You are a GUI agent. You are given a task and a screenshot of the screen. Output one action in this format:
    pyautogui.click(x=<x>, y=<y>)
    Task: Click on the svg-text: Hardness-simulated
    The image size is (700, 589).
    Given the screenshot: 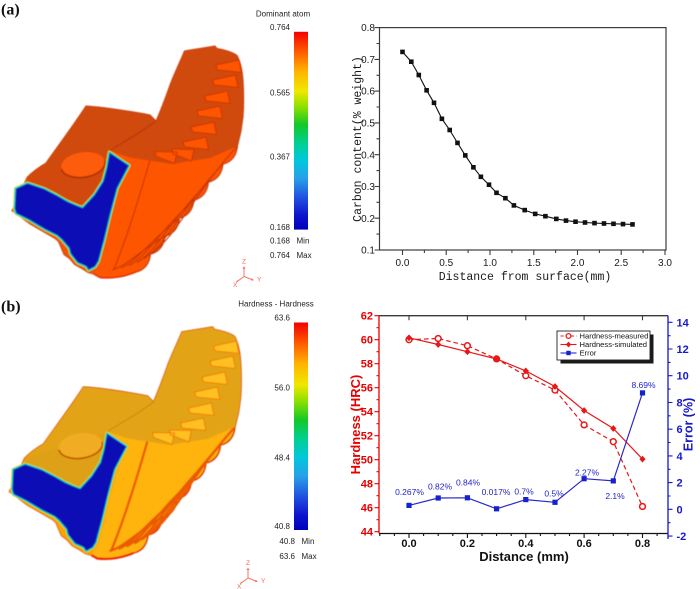 What is the action you would take?
    pyautogui.click(x=614, y=344)
    